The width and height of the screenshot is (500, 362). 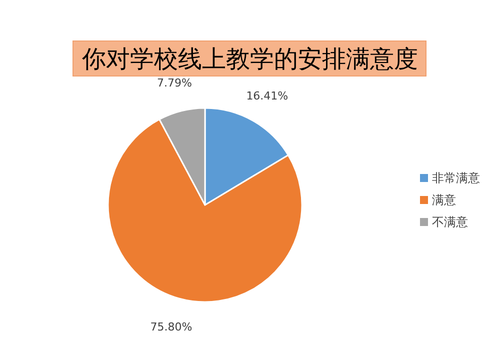 I want to click on legend-label: 非常满意, so click(x=456, y=178).